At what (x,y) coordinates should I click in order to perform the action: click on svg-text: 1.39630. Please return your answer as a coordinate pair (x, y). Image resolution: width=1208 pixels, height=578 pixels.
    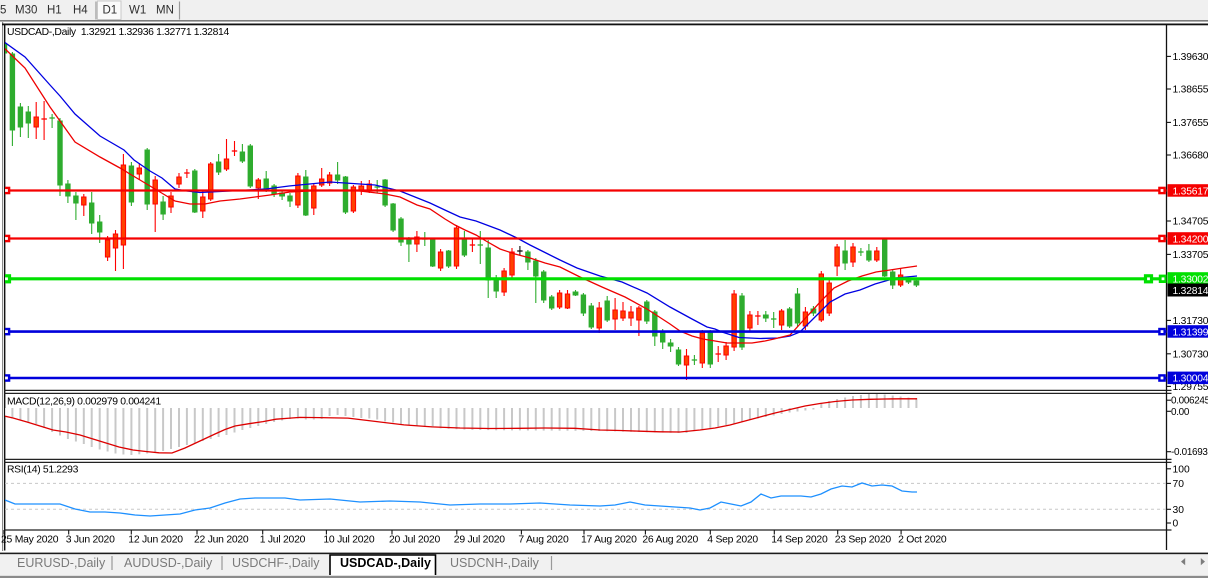
    Looking at the image, I should click on (1190, 57).